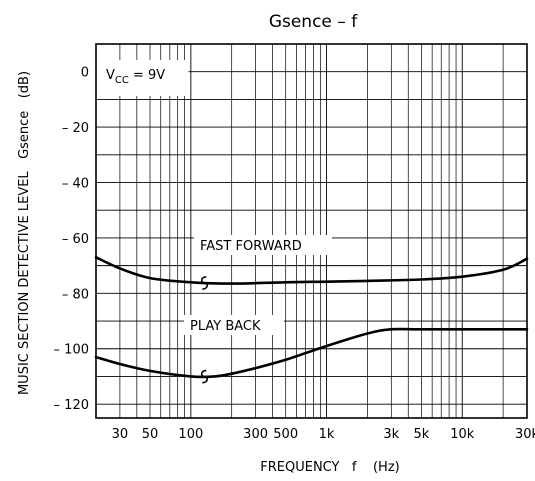  Describe the element at coordinates (147, 75) in the screenshot. I see `condition-label-rest: = 9V` at that location.